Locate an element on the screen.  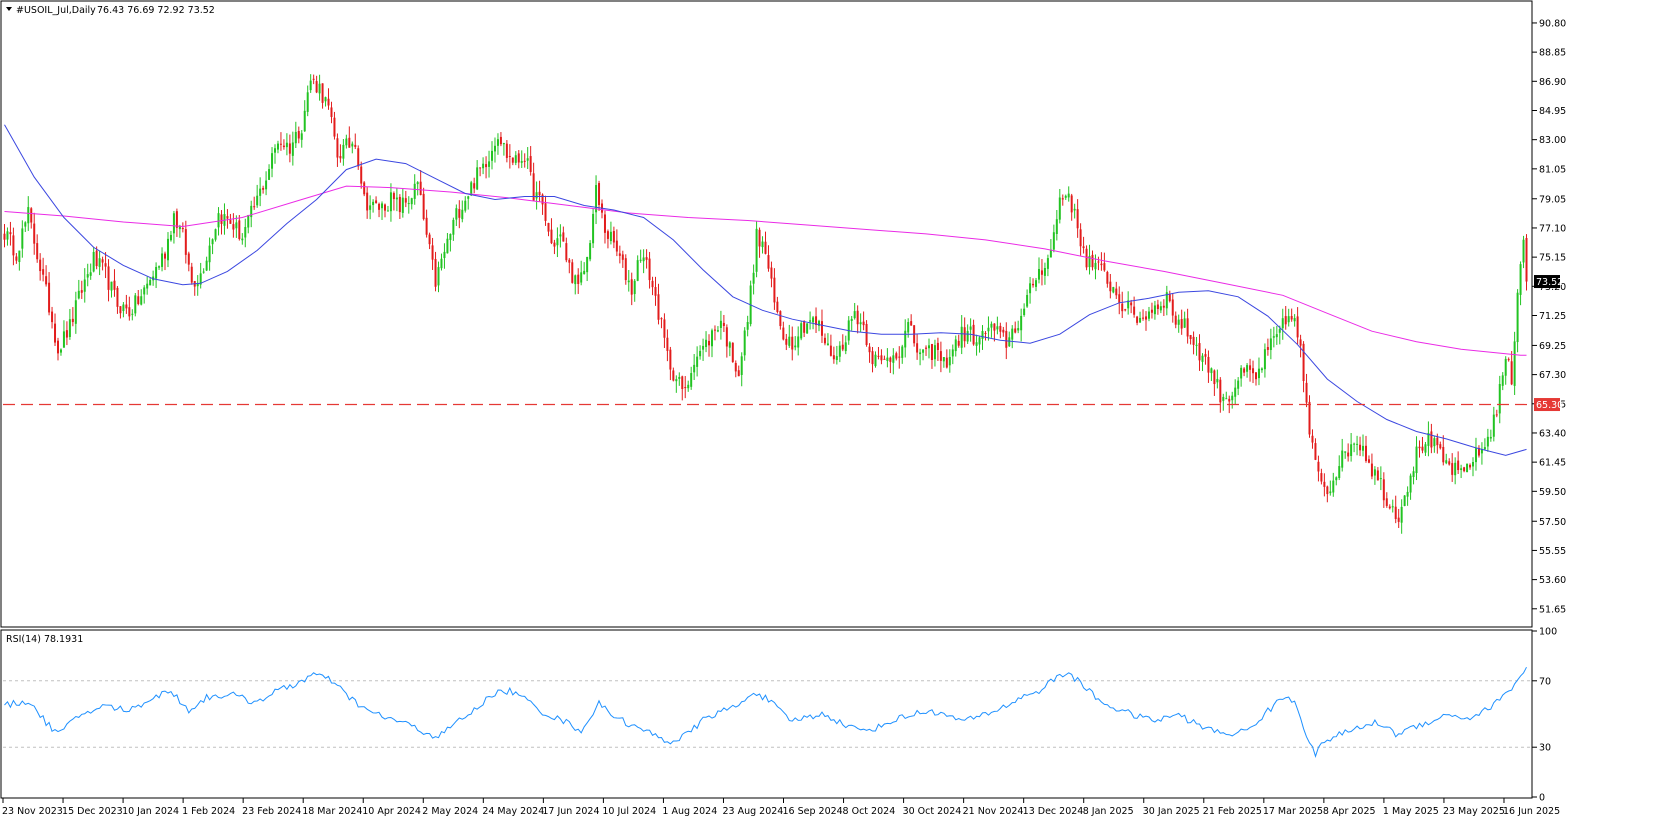
x-tick-label: 24 May 2024 is located at coordinates (513, 811).